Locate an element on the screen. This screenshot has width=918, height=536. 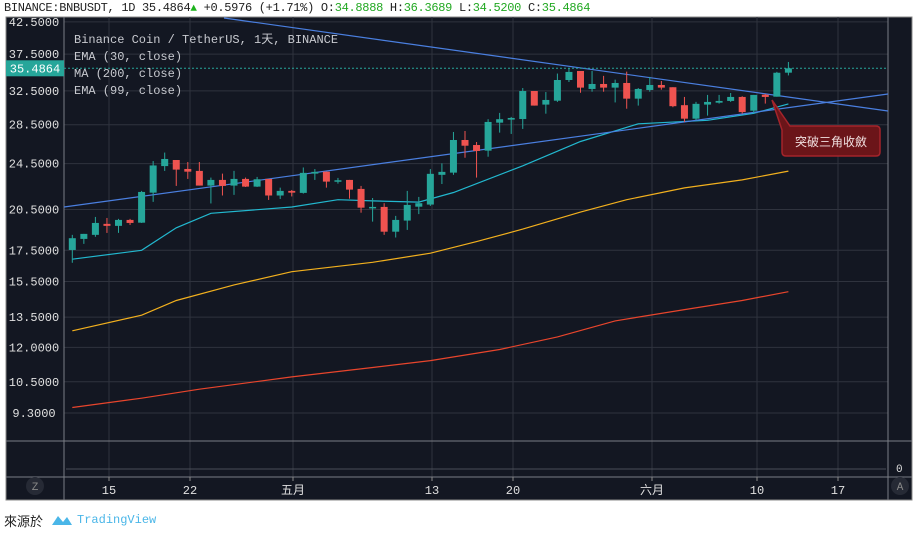
a-button is located at coordinates (900, 486).